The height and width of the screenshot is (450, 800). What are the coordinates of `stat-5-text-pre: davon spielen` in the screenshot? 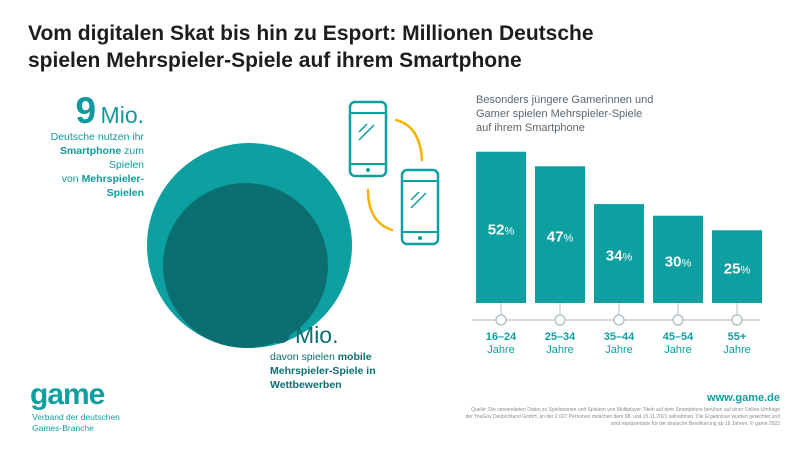 It's located at (304, 357).